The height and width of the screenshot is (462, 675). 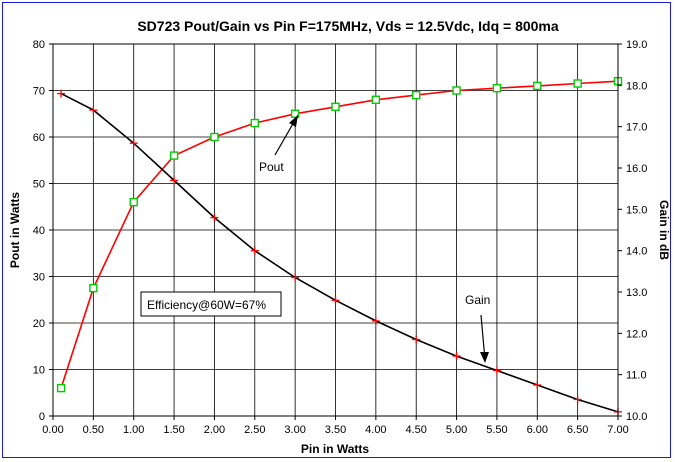 What do you see at coordinates (636, 252) in the screenshot?
I see `y2-tick-label: 14.0` at bounding box center [636, 252].